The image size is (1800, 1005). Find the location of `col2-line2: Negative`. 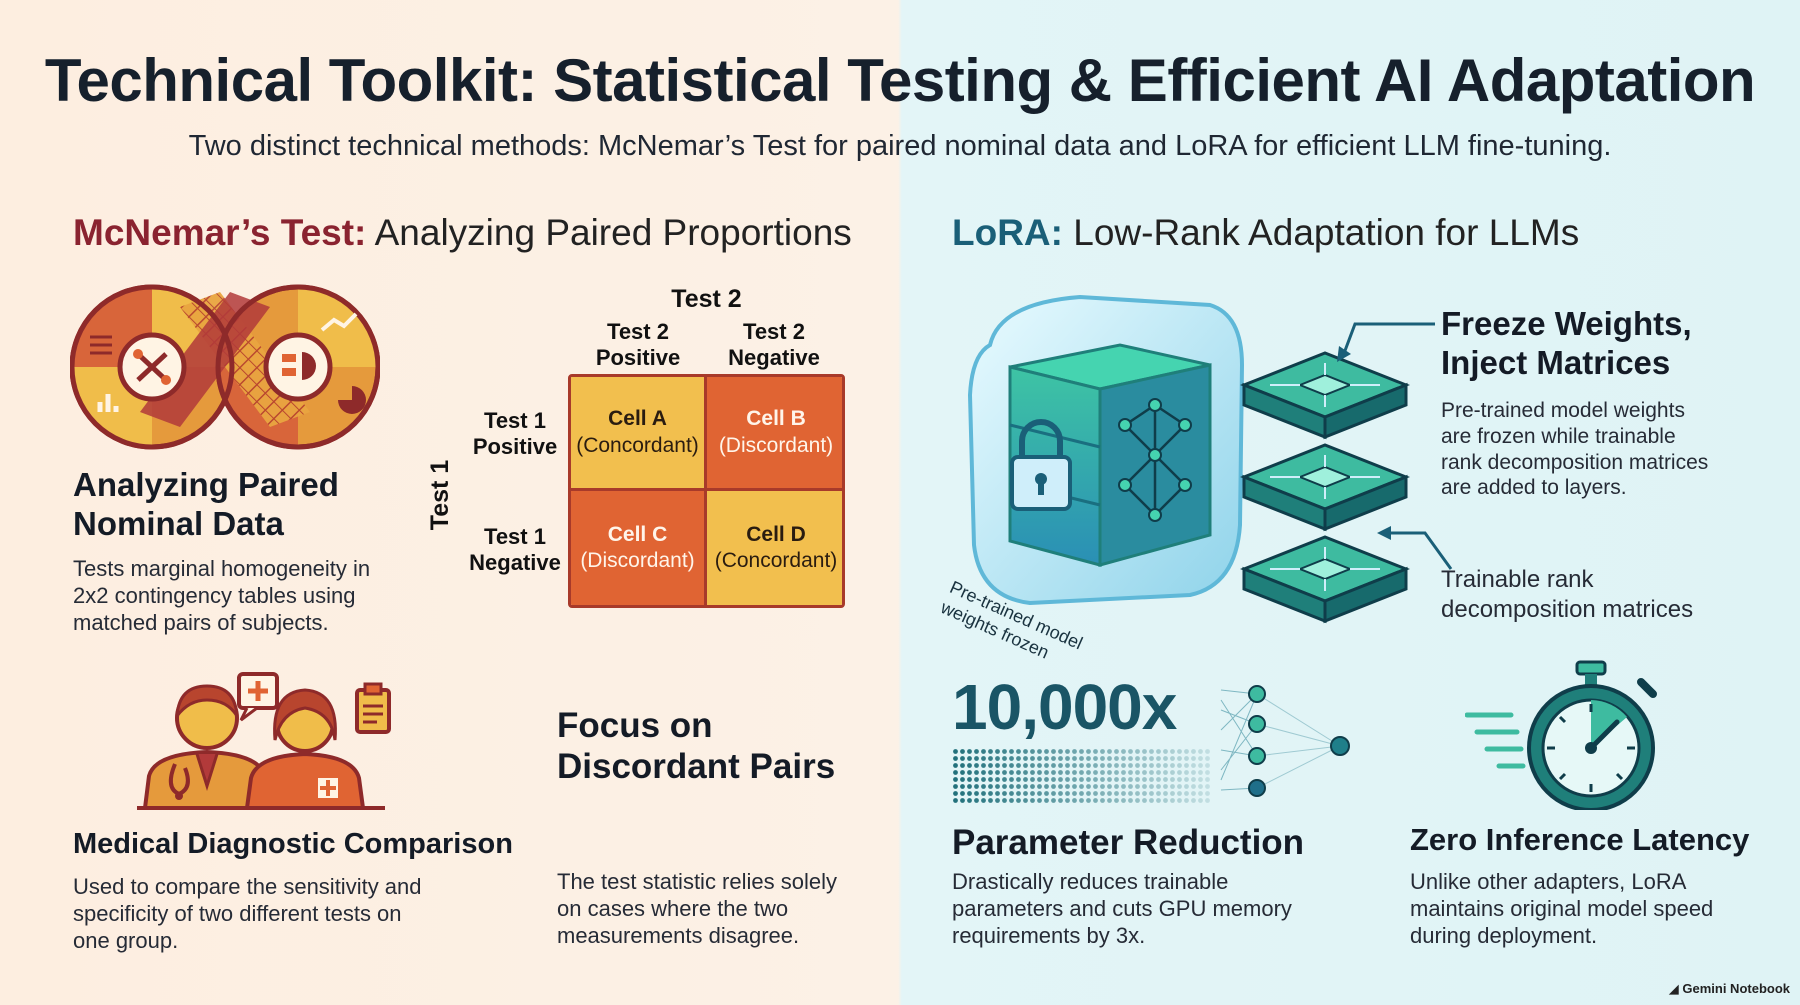

col2-line2: Negative is located at coordinates (774, 358).